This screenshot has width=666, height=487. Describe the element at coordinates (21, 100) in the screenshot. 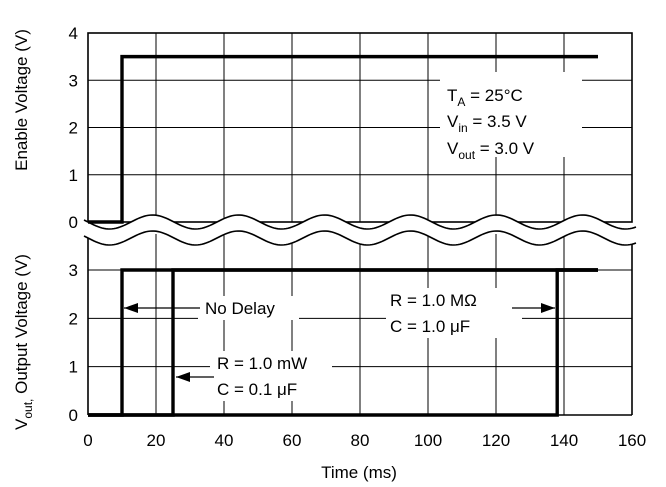

I see `enable-y-axis-label: Enable Voltage (V)` at that location.